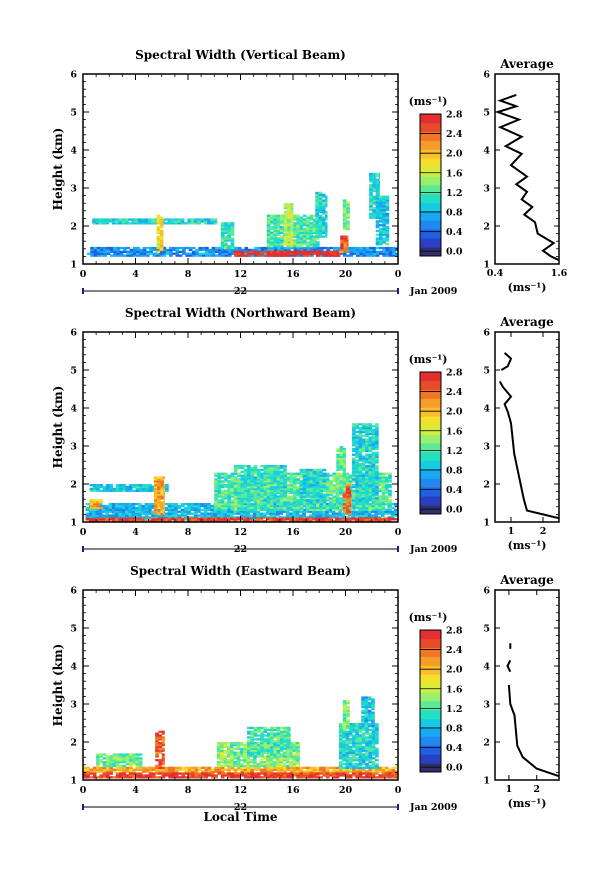  Describe the element at coordinates (240, 274) in the screenshot. I see `x-tick-label: 12` at that location.